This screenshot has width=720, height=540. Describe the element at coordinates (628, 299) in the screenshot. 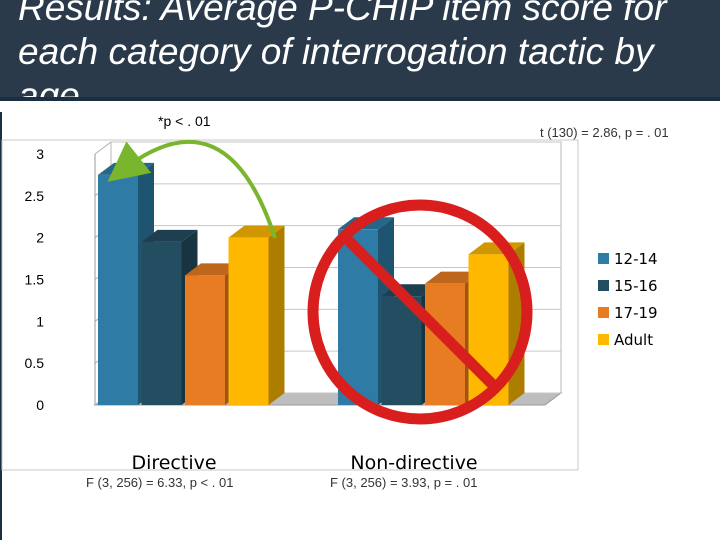

I see `legend: 12-14 15-16 17-19 Adult` at that location.